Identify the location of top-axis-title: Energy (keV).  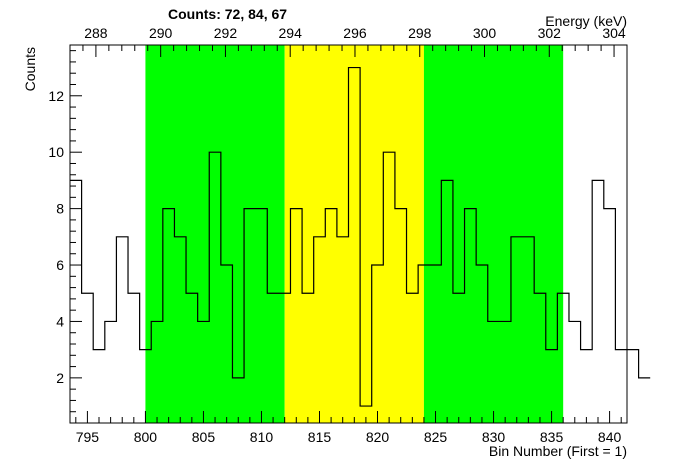
(586, 21).